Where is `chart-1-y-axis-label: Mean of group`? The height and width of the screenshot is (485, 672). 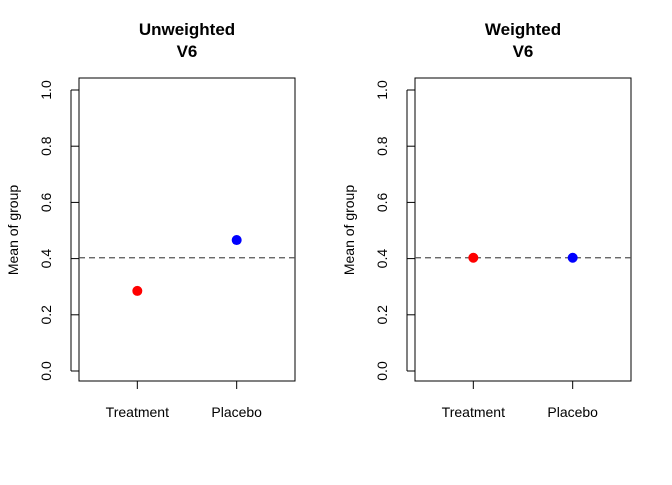
chart-1-y-axis-label: Mean of group is located at coordinates (13, 230).